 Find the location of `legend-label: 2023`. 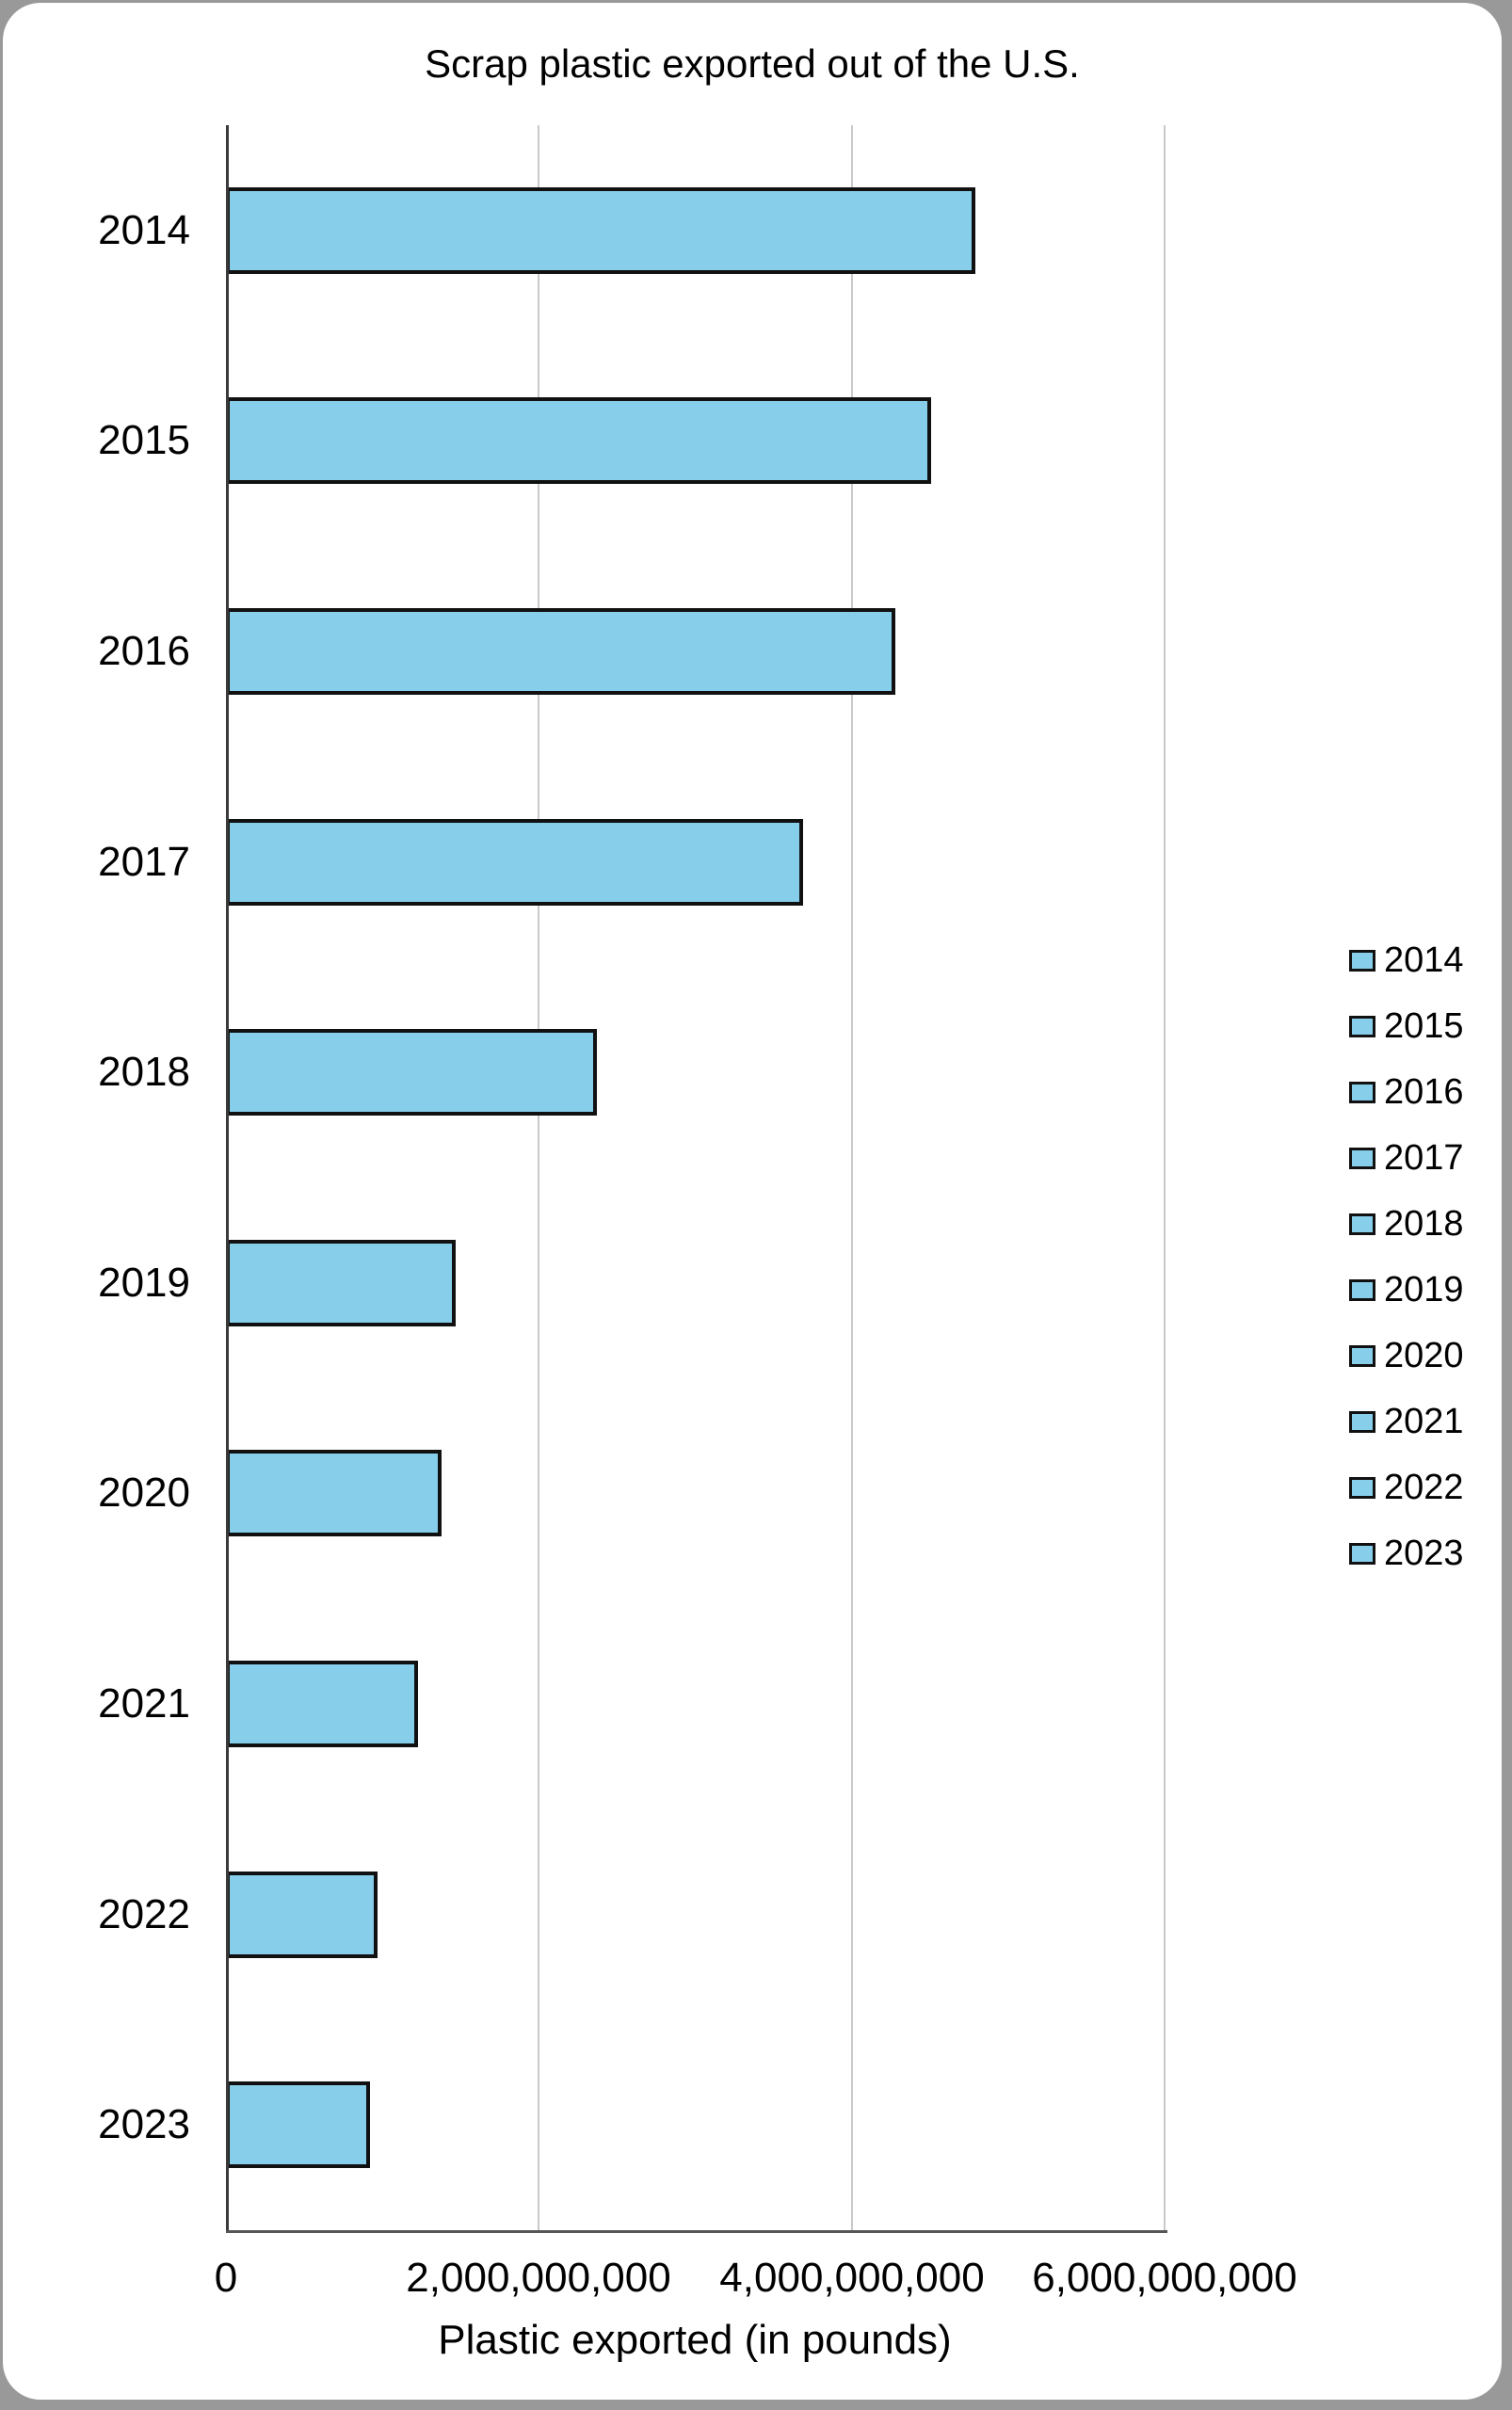

legend-label: 2023 is located at coordinates (1424, 1553).